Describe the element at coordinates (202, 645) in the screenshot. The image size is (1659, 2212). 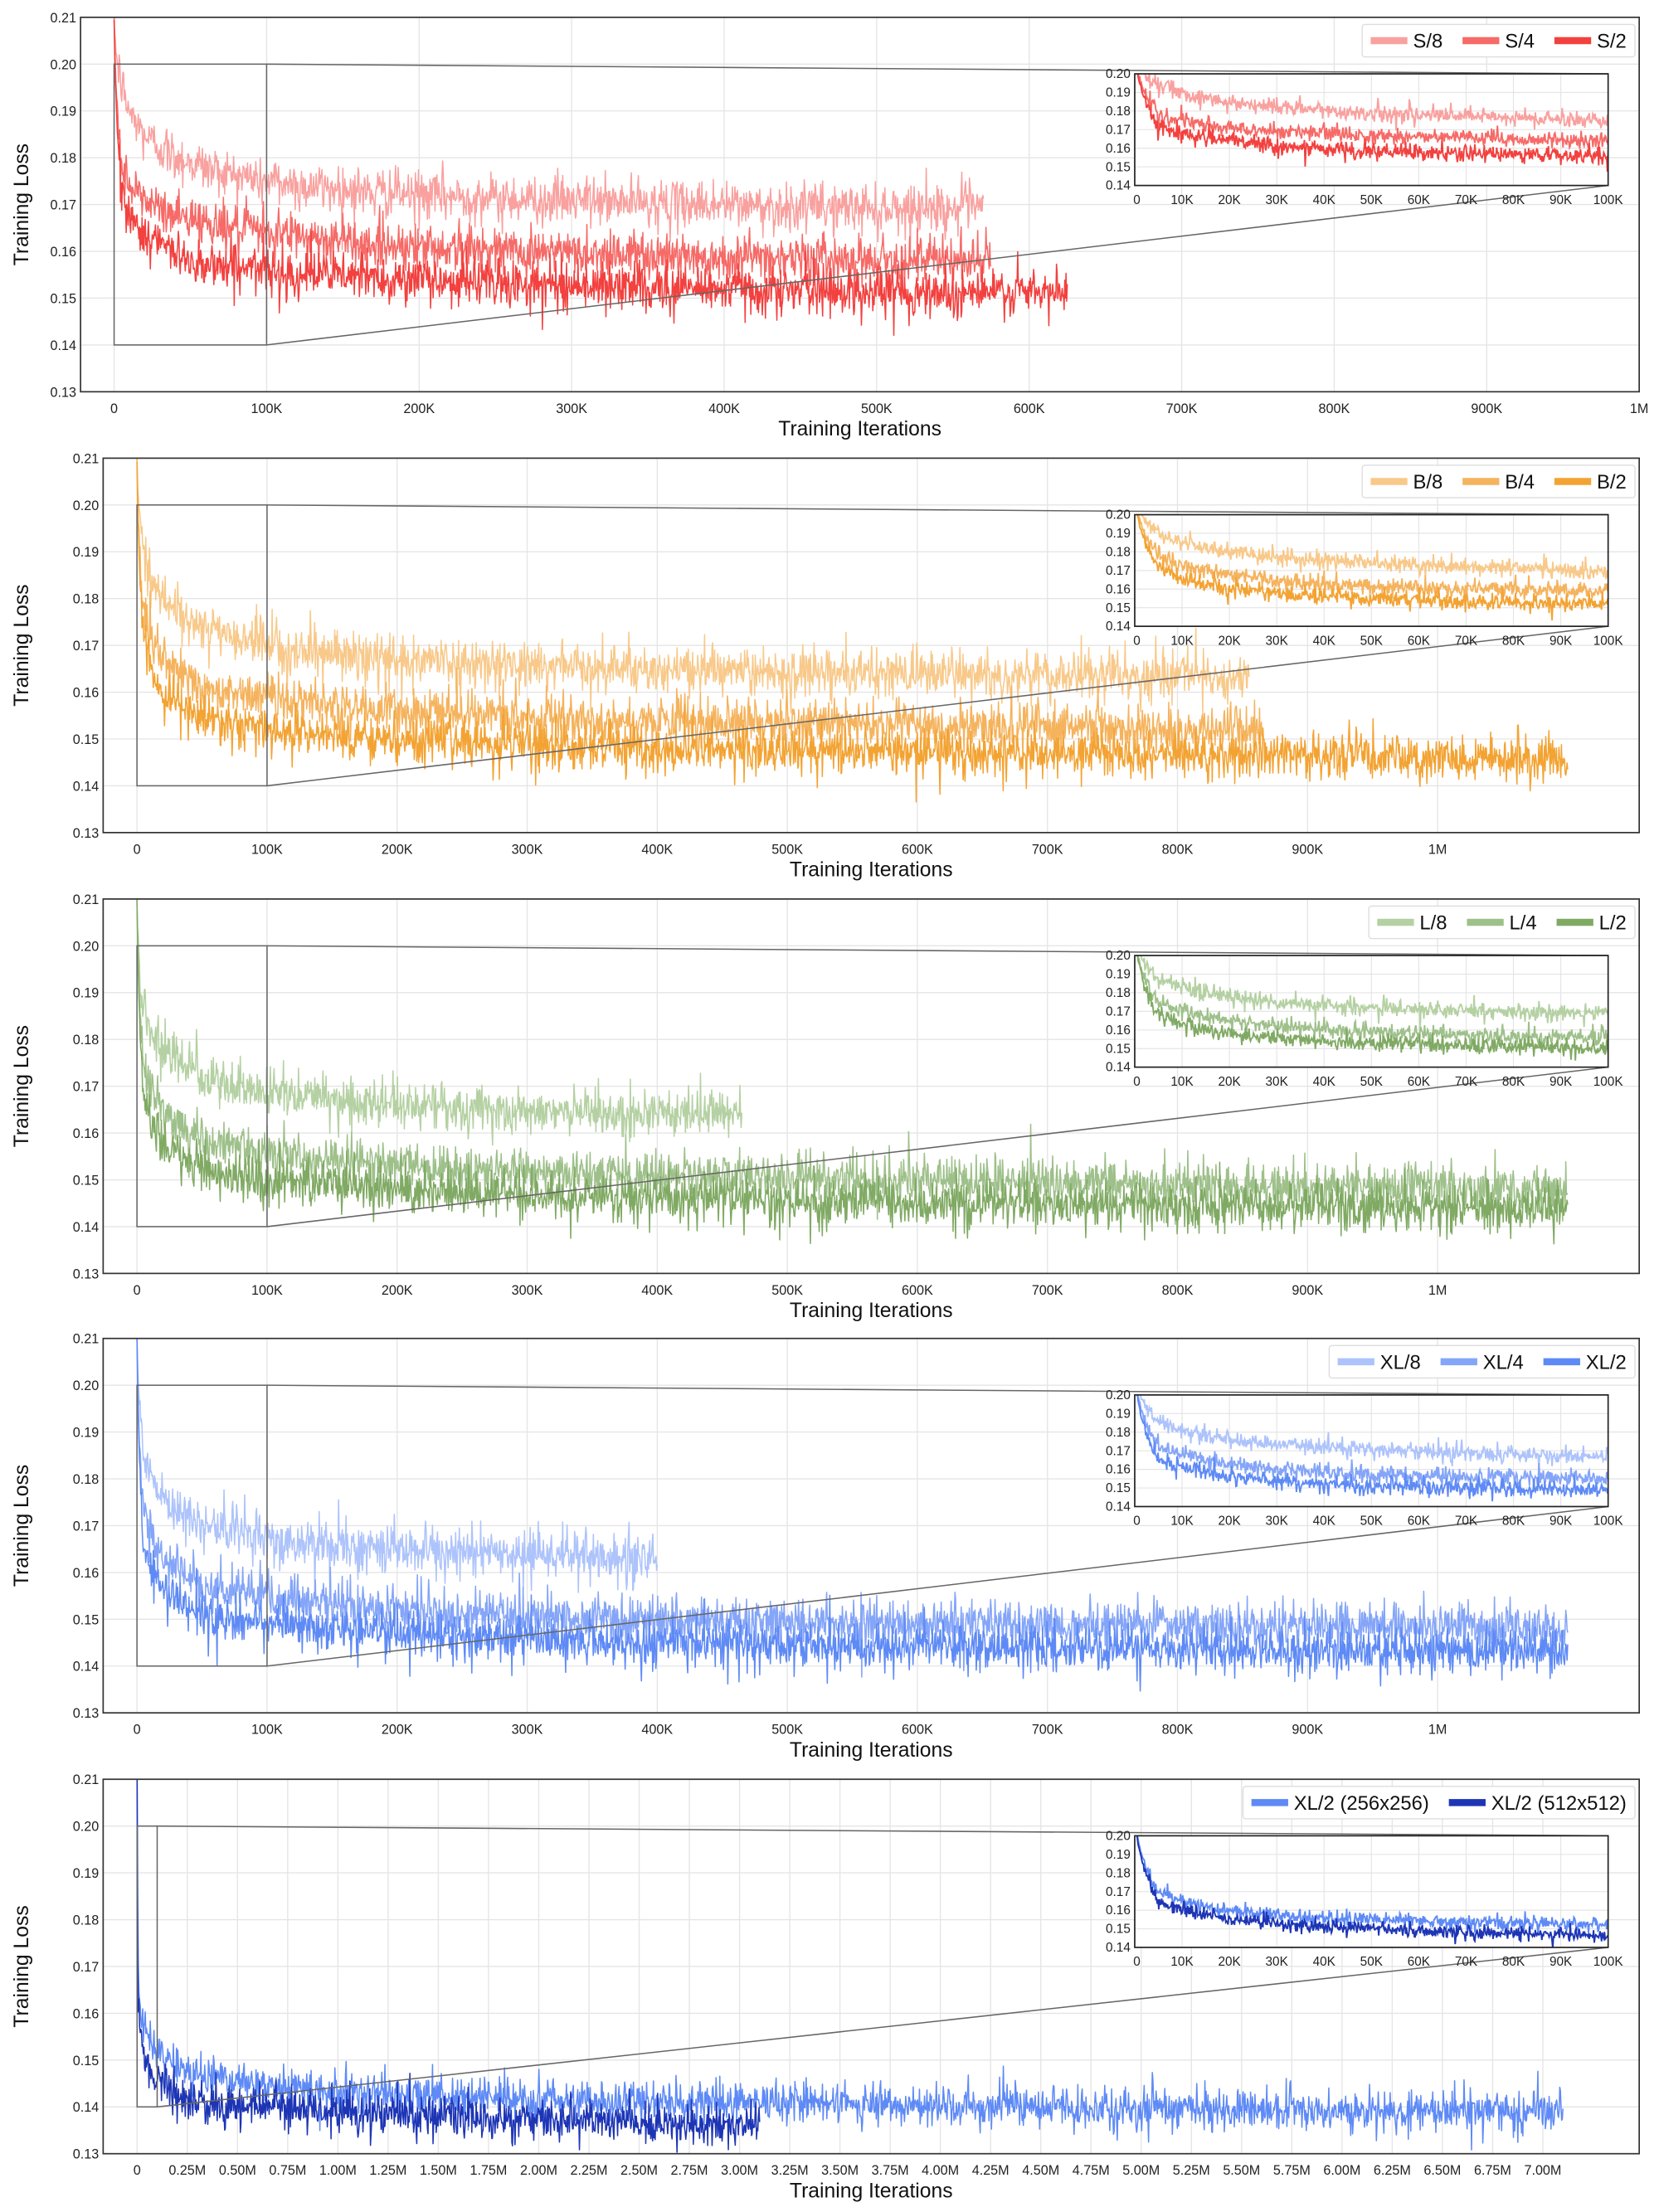
I see `zoom-region-rect` at that location.